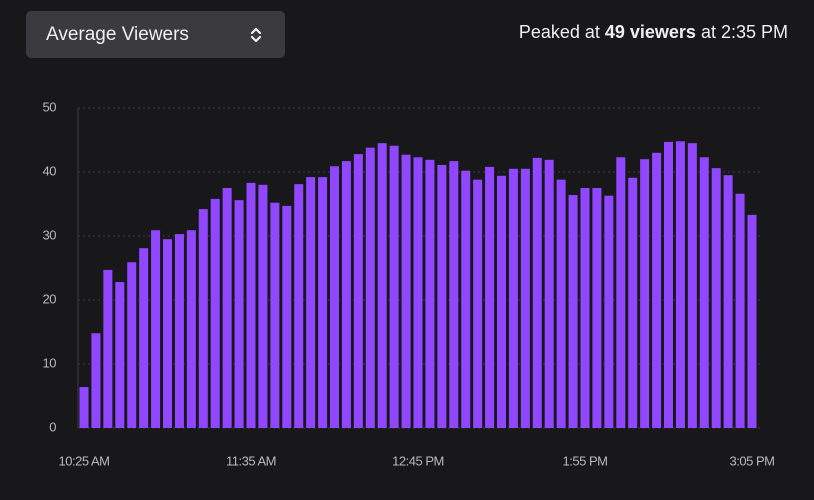 The height and width of the screenshot is (500, 814). Describe the element at coordinates (52, 426) in the screenshot. I see `y-tick-label: 0` at that location.